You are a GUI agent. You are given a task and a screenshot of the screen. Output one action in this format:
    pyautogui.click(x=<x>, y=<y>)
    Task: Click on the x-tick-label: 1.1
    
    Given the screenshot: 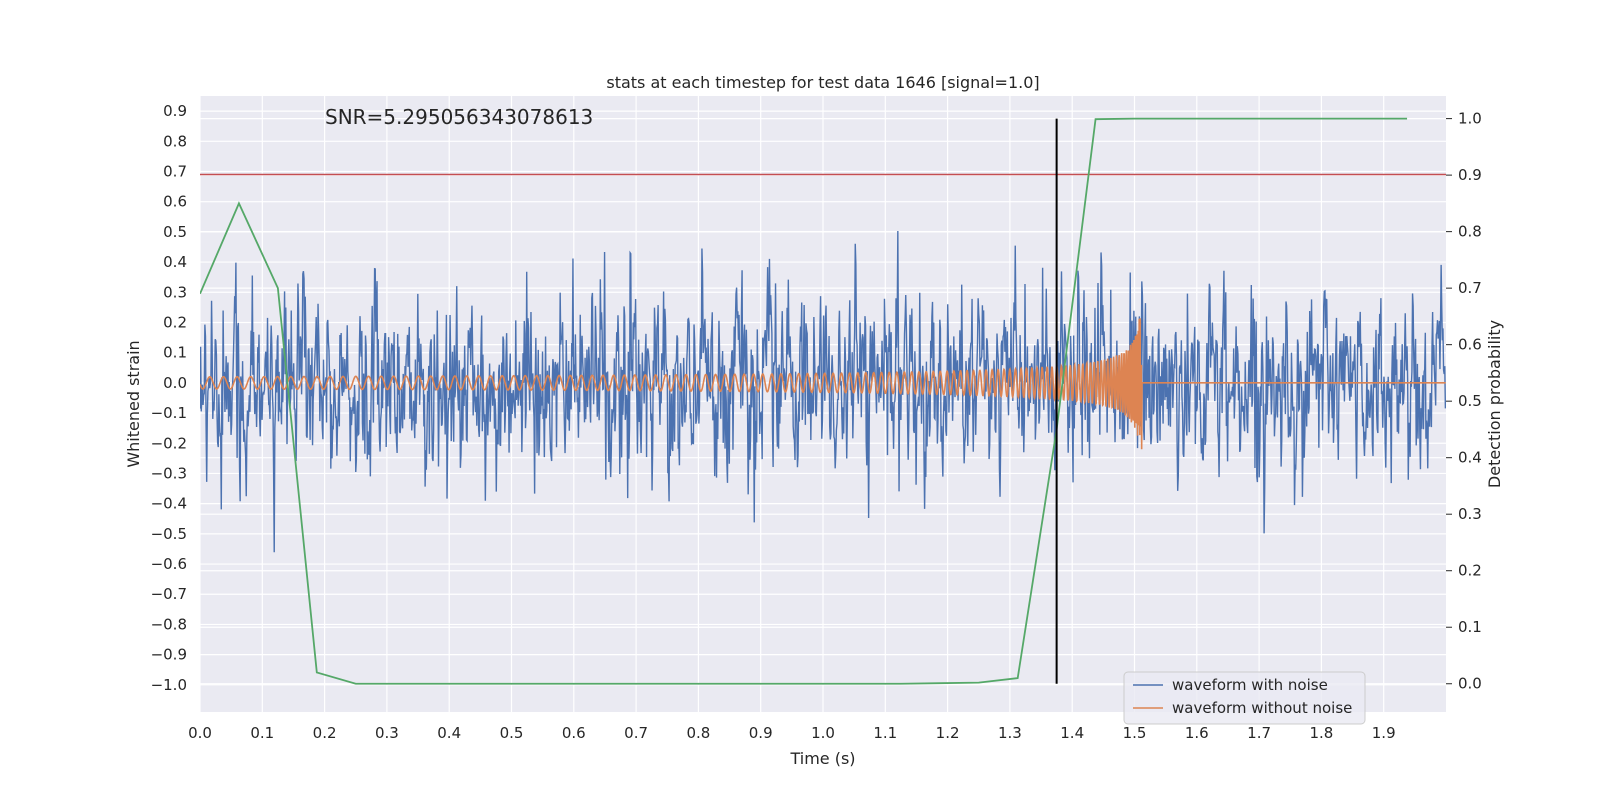 What is the action you would take?
    pyautogui.click(x=885, y=733)
    